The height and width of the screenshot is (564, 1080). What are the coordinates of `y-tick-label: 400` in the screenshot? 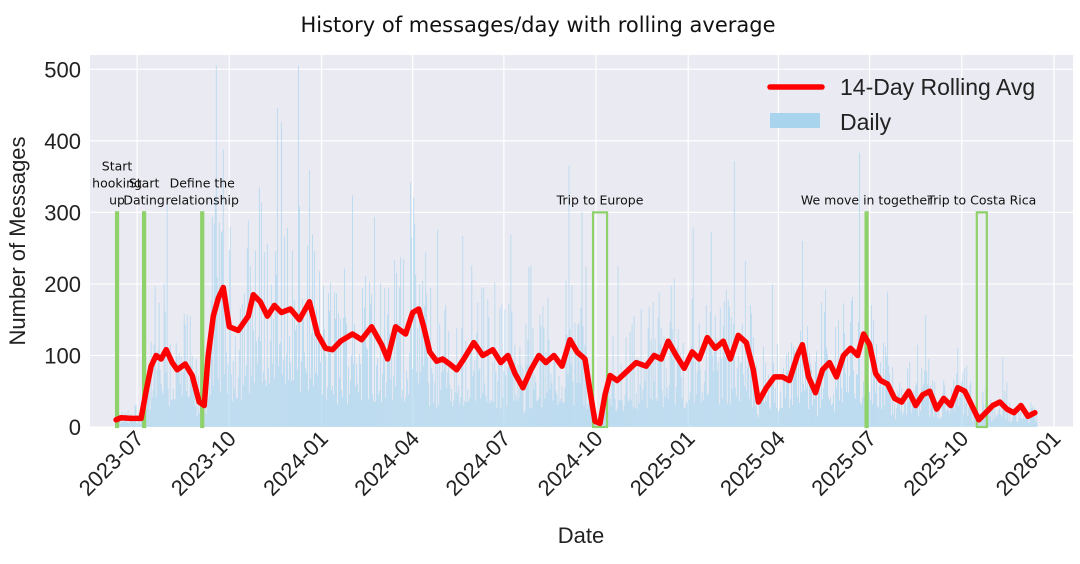 It's located at (62, 141).